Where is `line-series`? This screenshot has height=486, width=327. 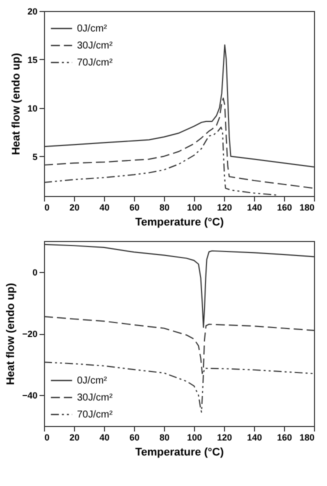
line-series is located at coordinates (161, 161).